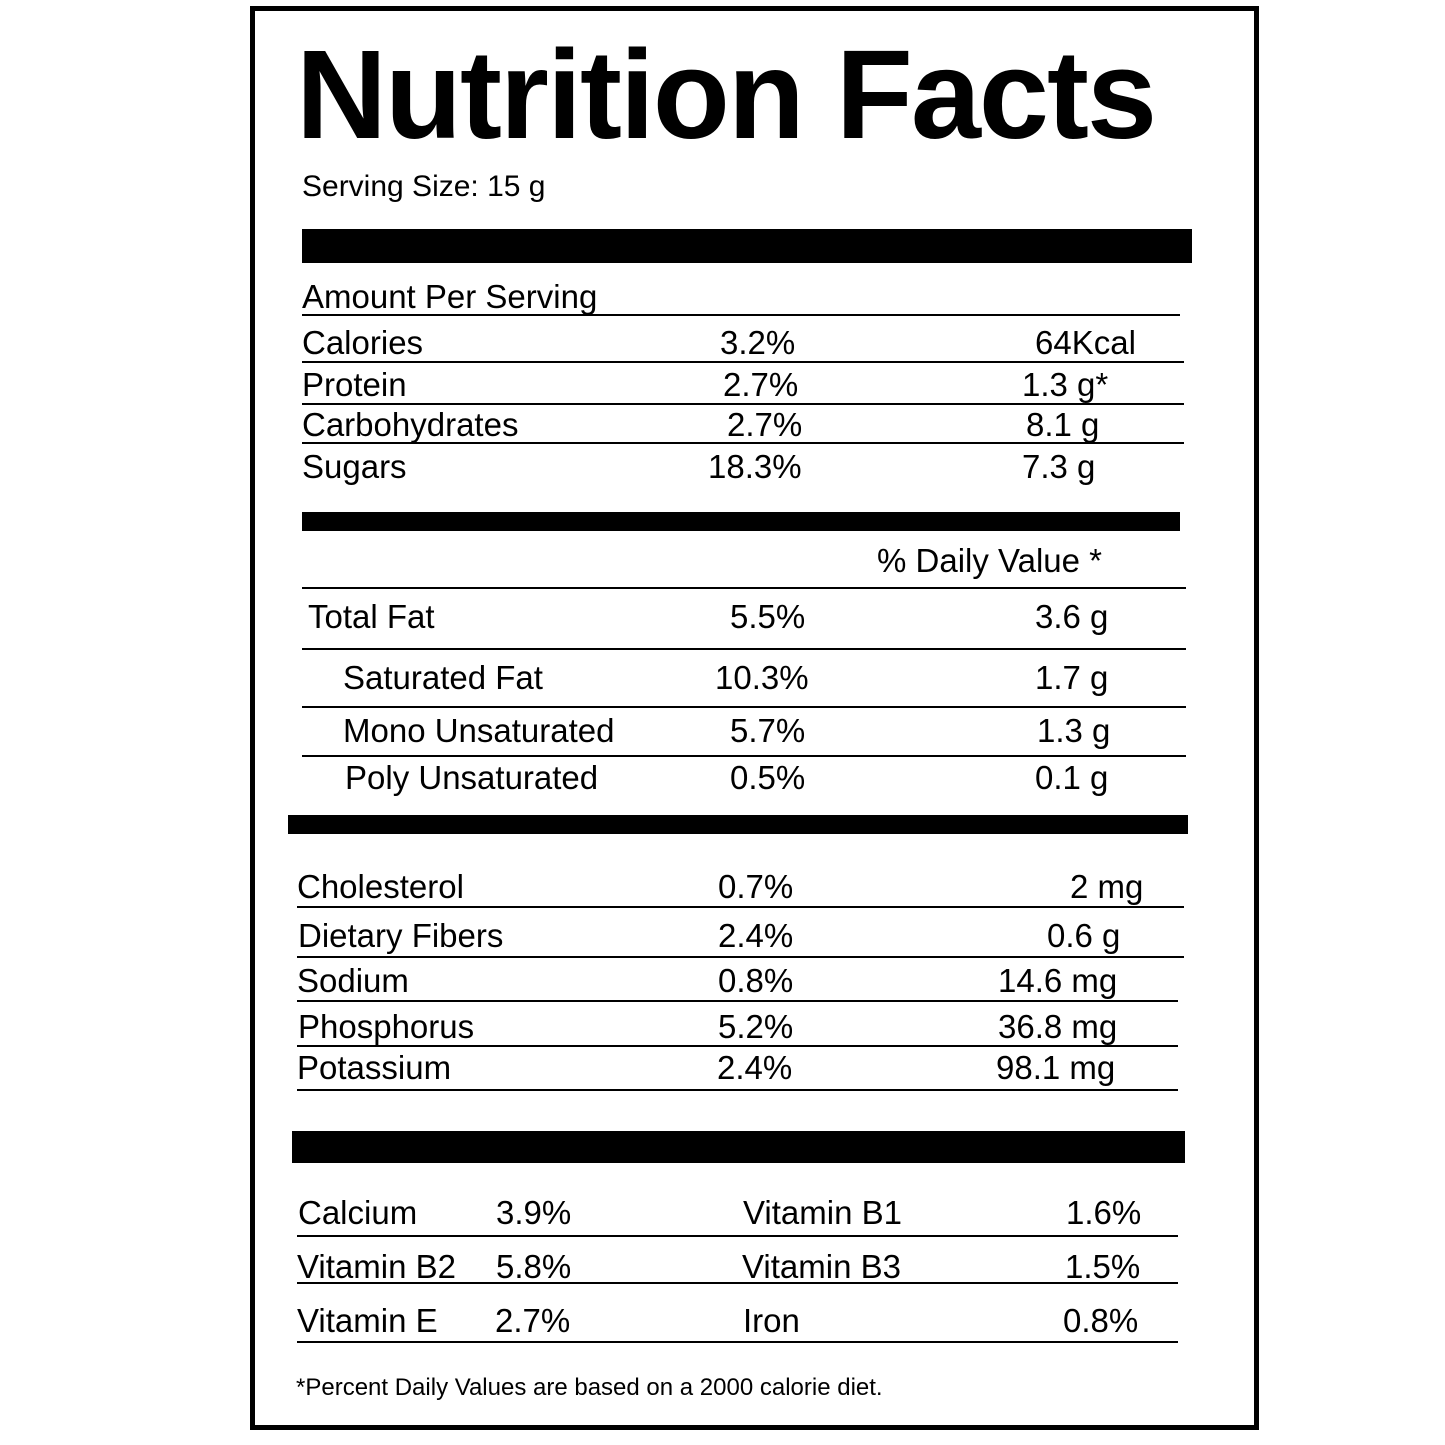 The image size is (1445, 1445). What do you see at coordinates (1072, 616) in the screenshot?
I see `nutrient-amount: 3.6 g` at bounding box center [1072, 616].